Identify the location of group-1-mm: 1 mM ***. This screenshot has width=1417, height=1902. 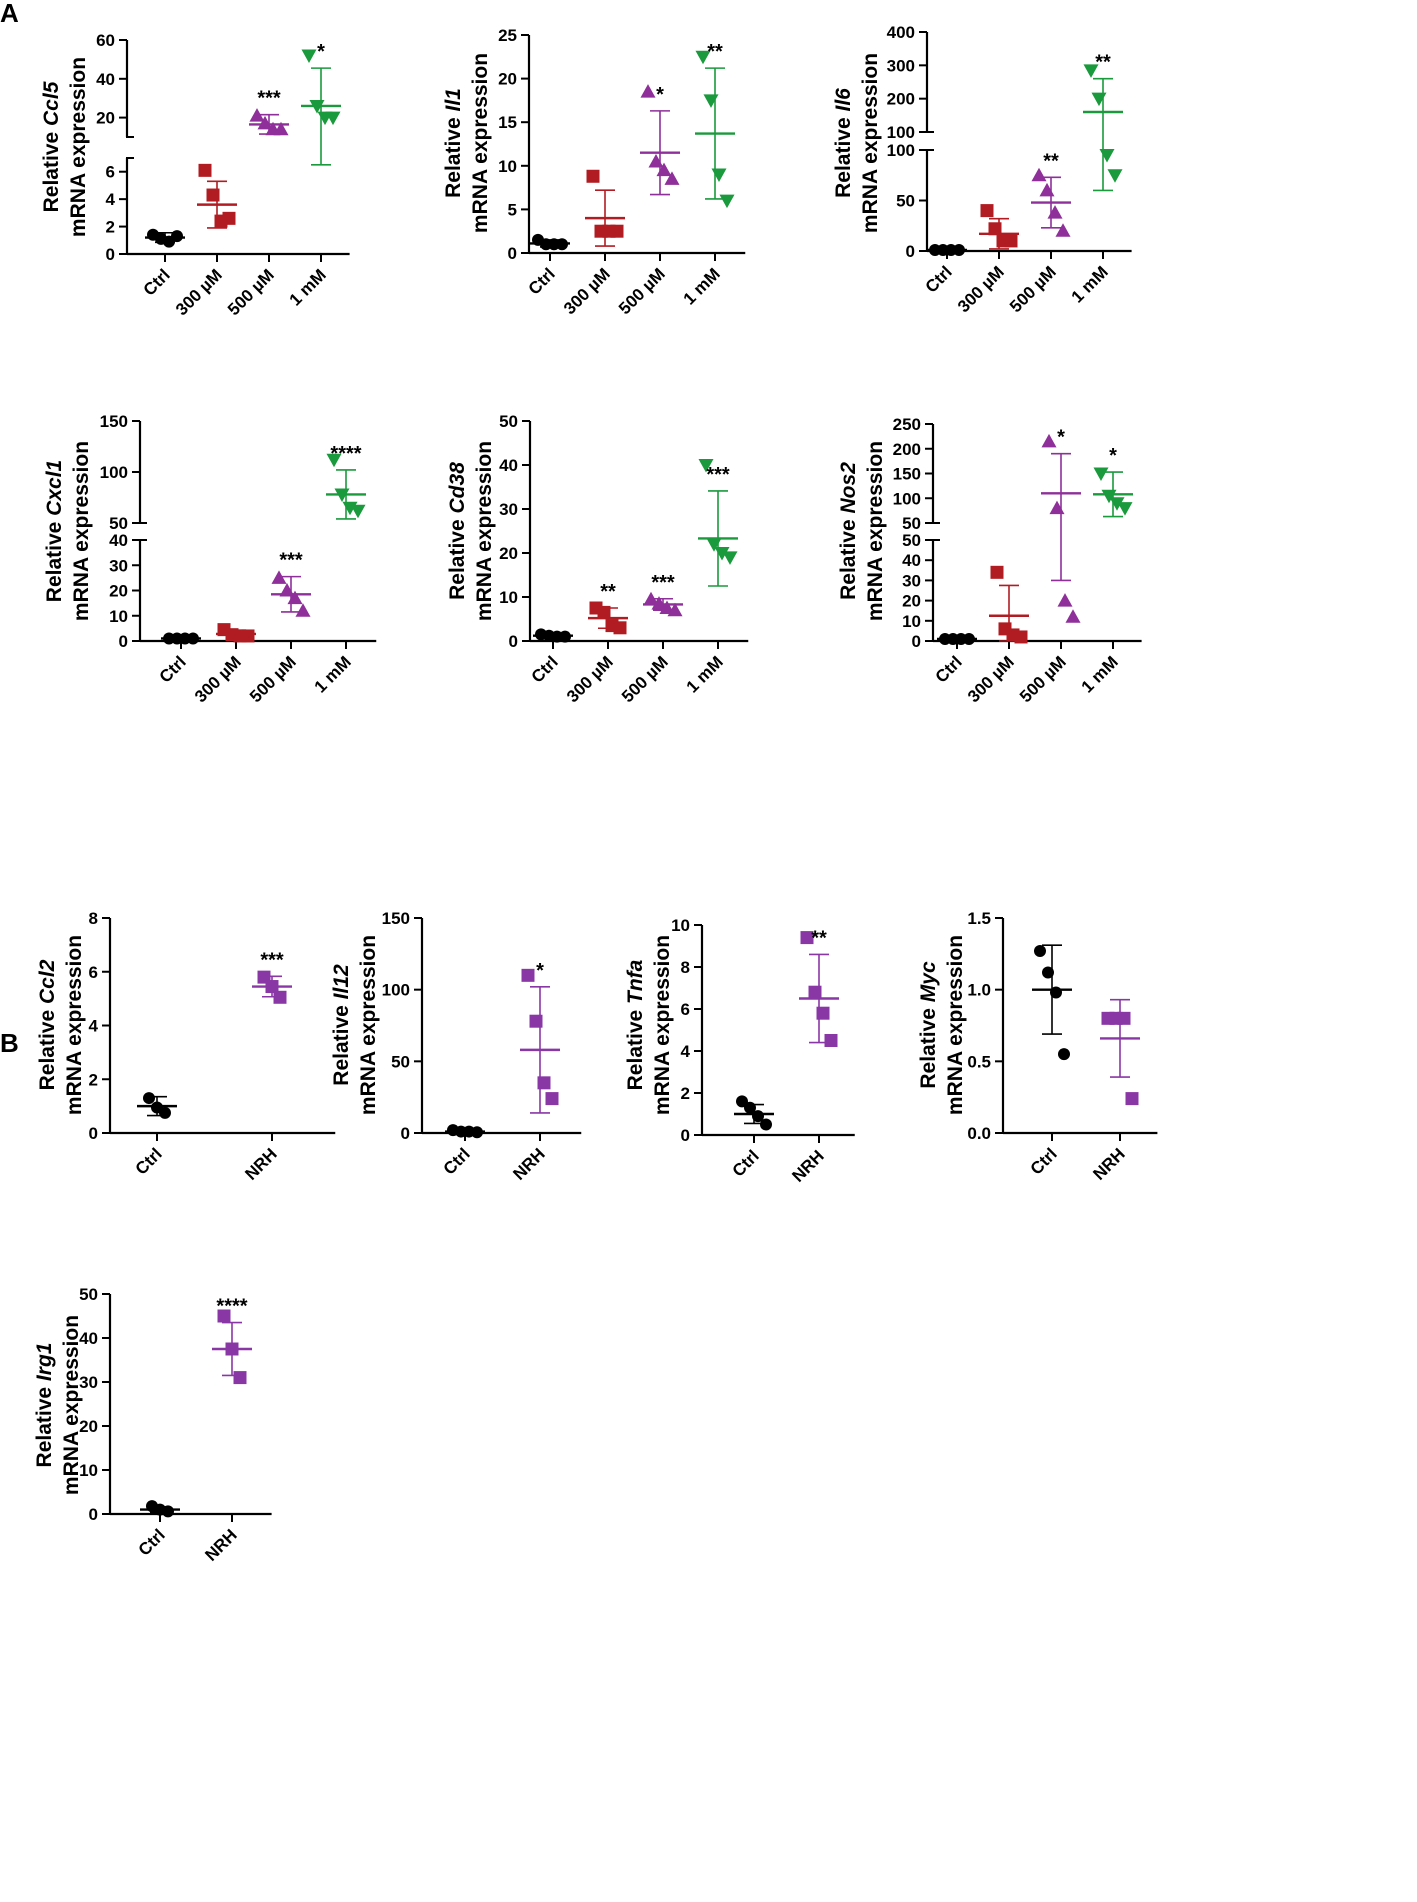
(710, 578).